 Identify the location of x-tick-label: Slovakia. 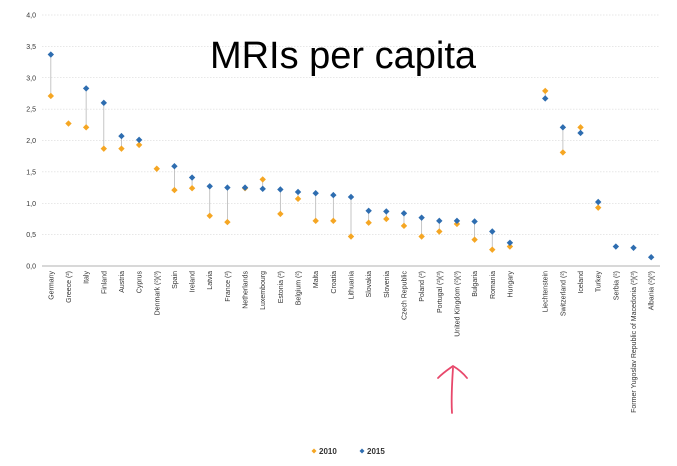
(369, 284).